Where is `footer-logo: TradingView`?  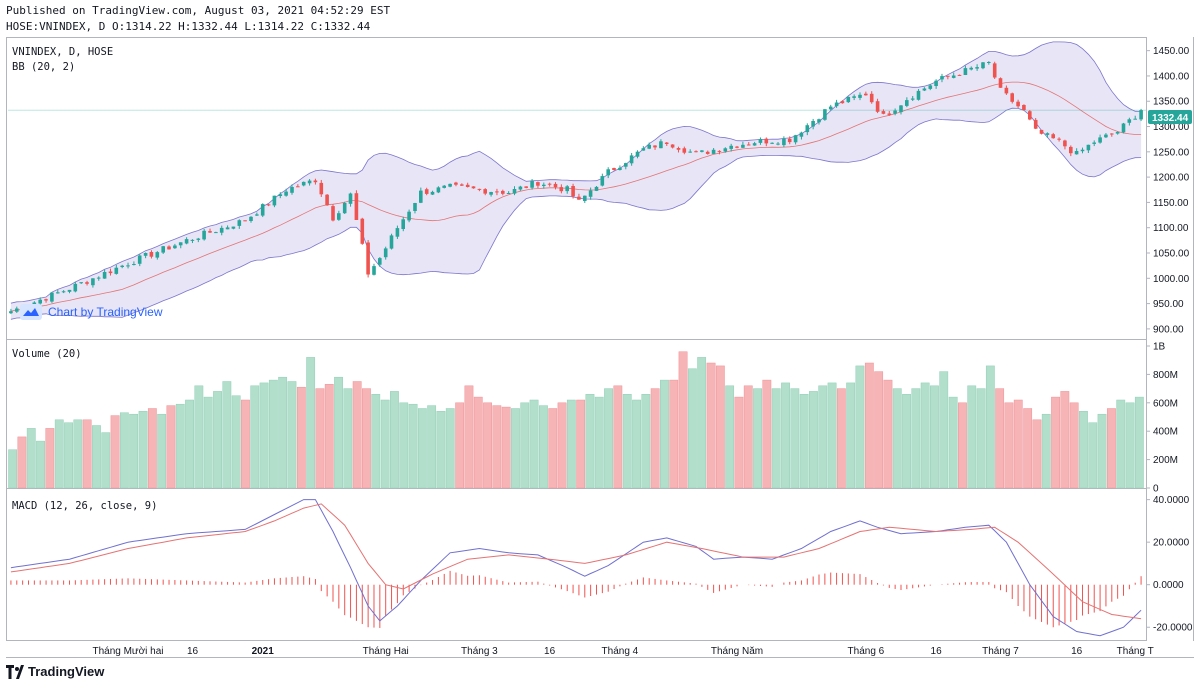 footer-logo: TradingView is located at coordinates (55, 671).